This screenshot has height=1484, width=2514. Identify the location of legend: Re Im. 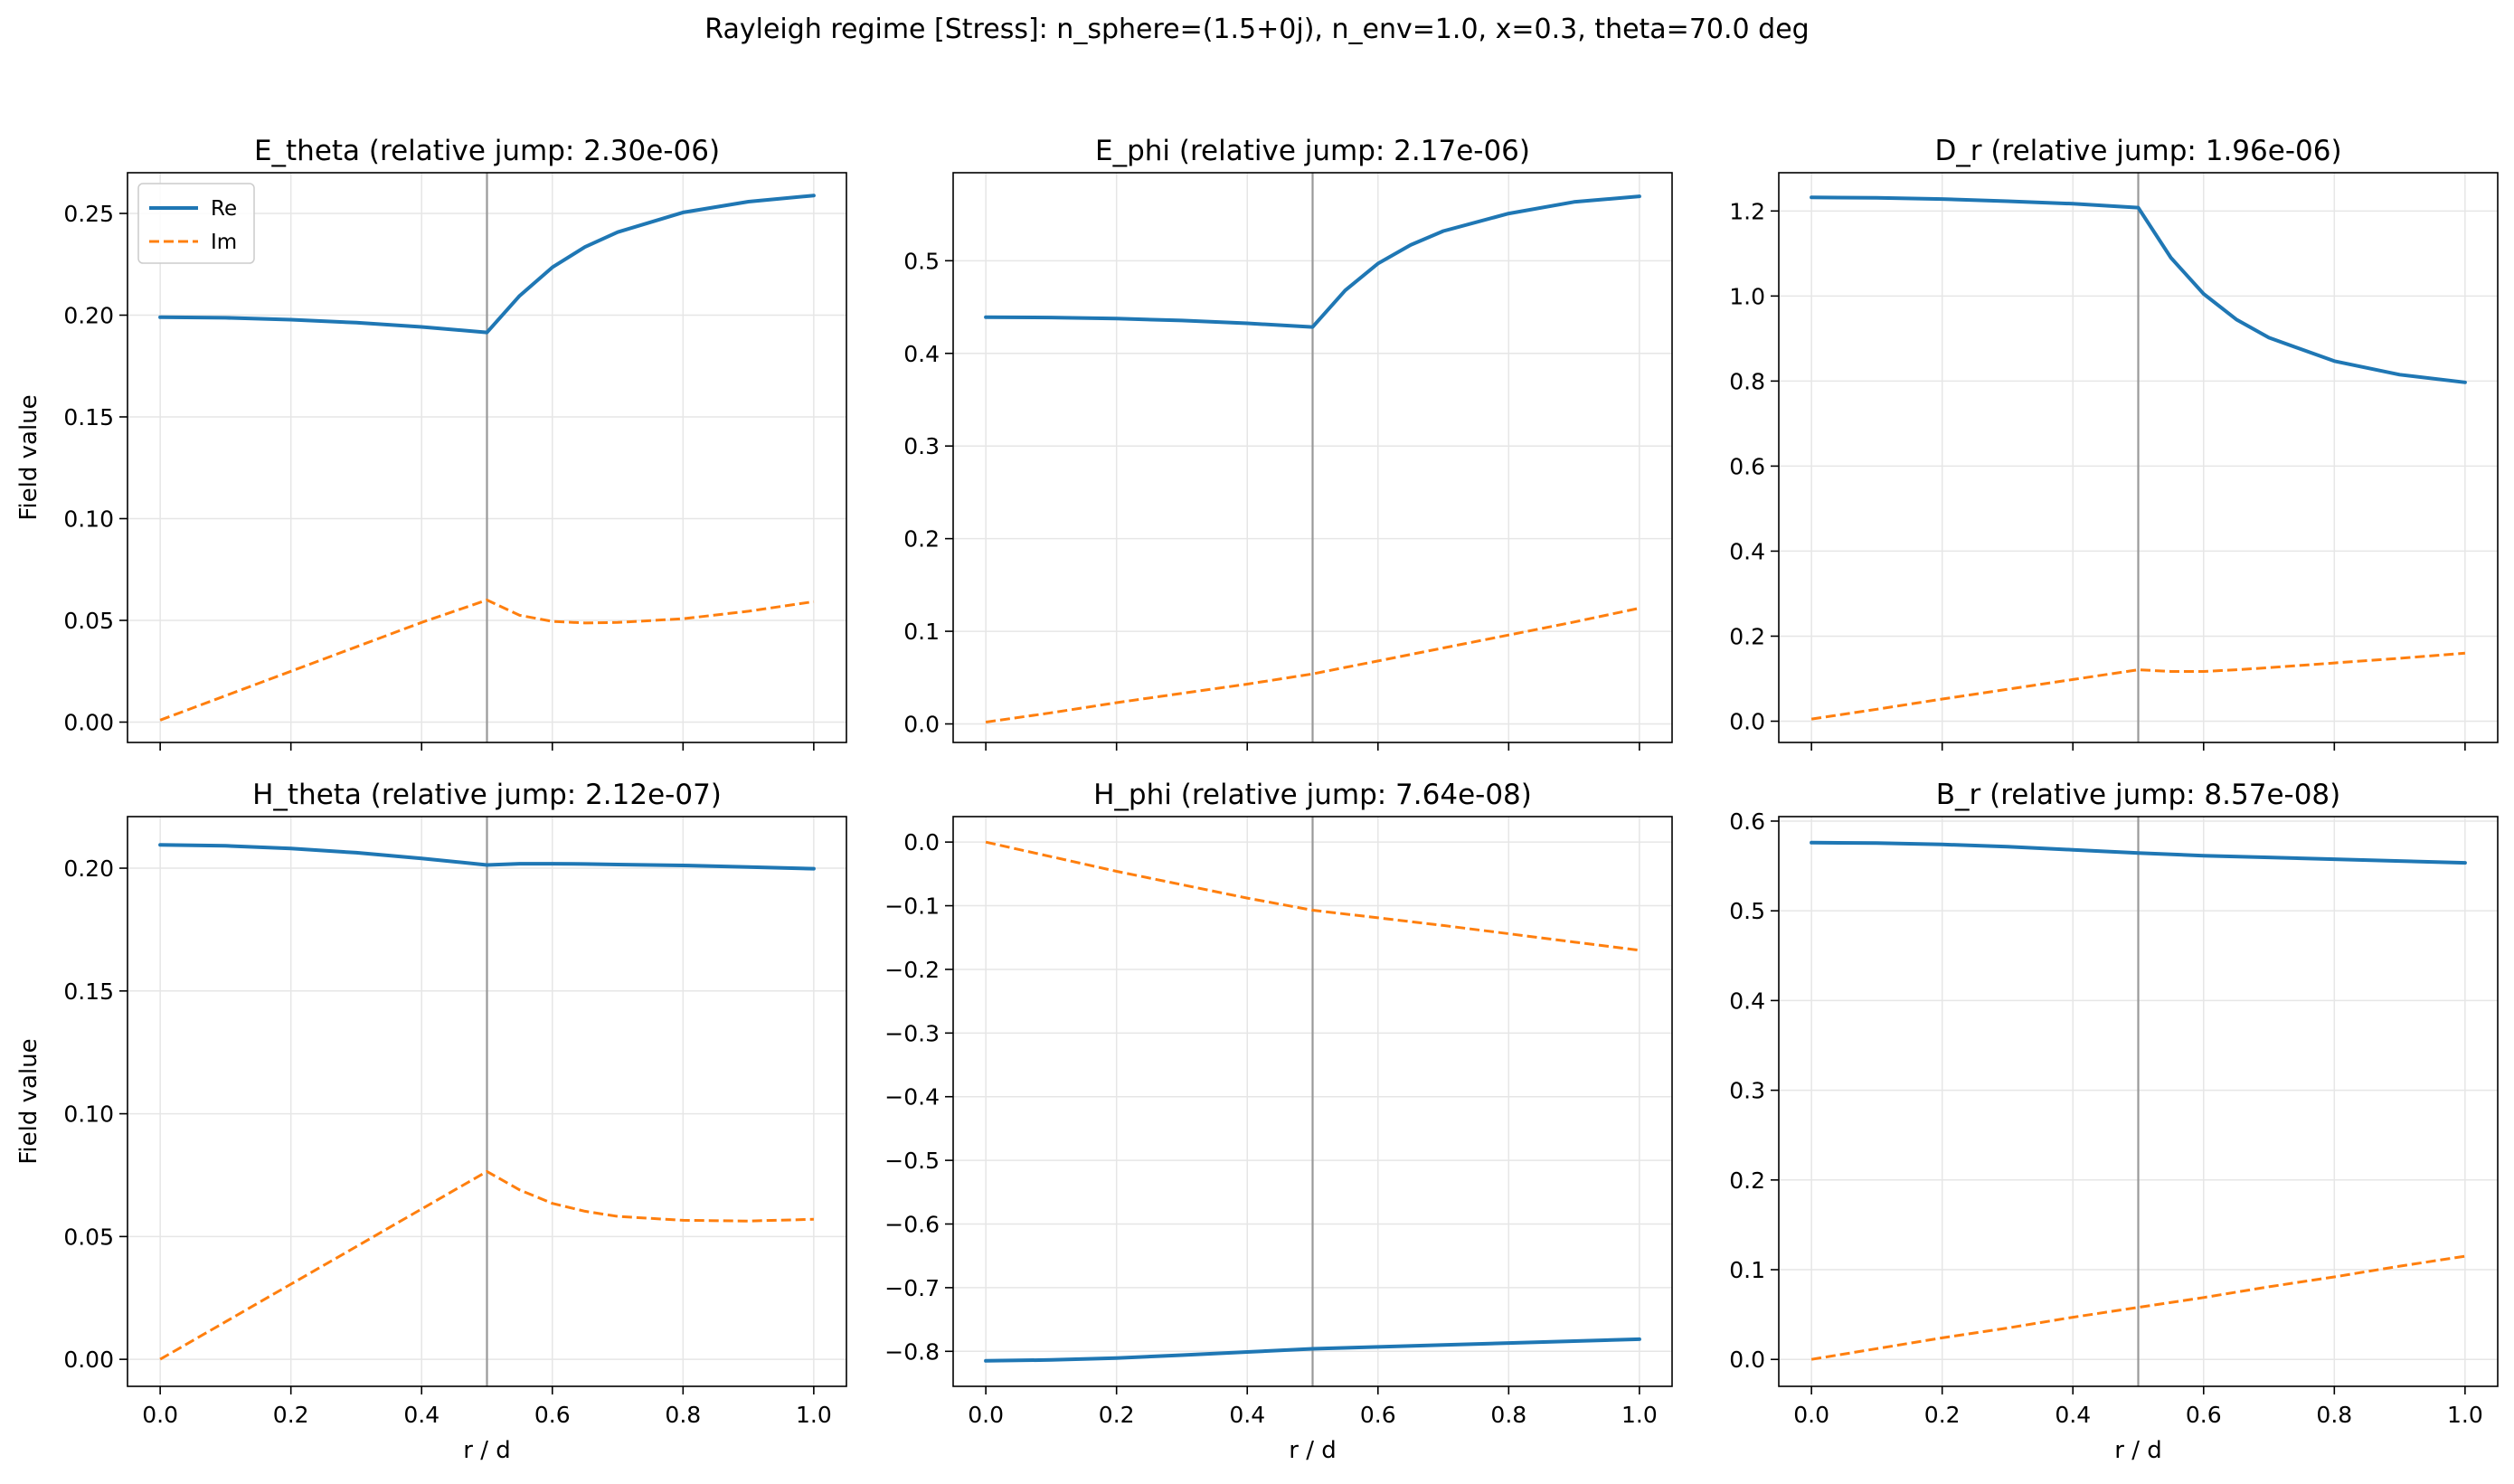
(196, 223).